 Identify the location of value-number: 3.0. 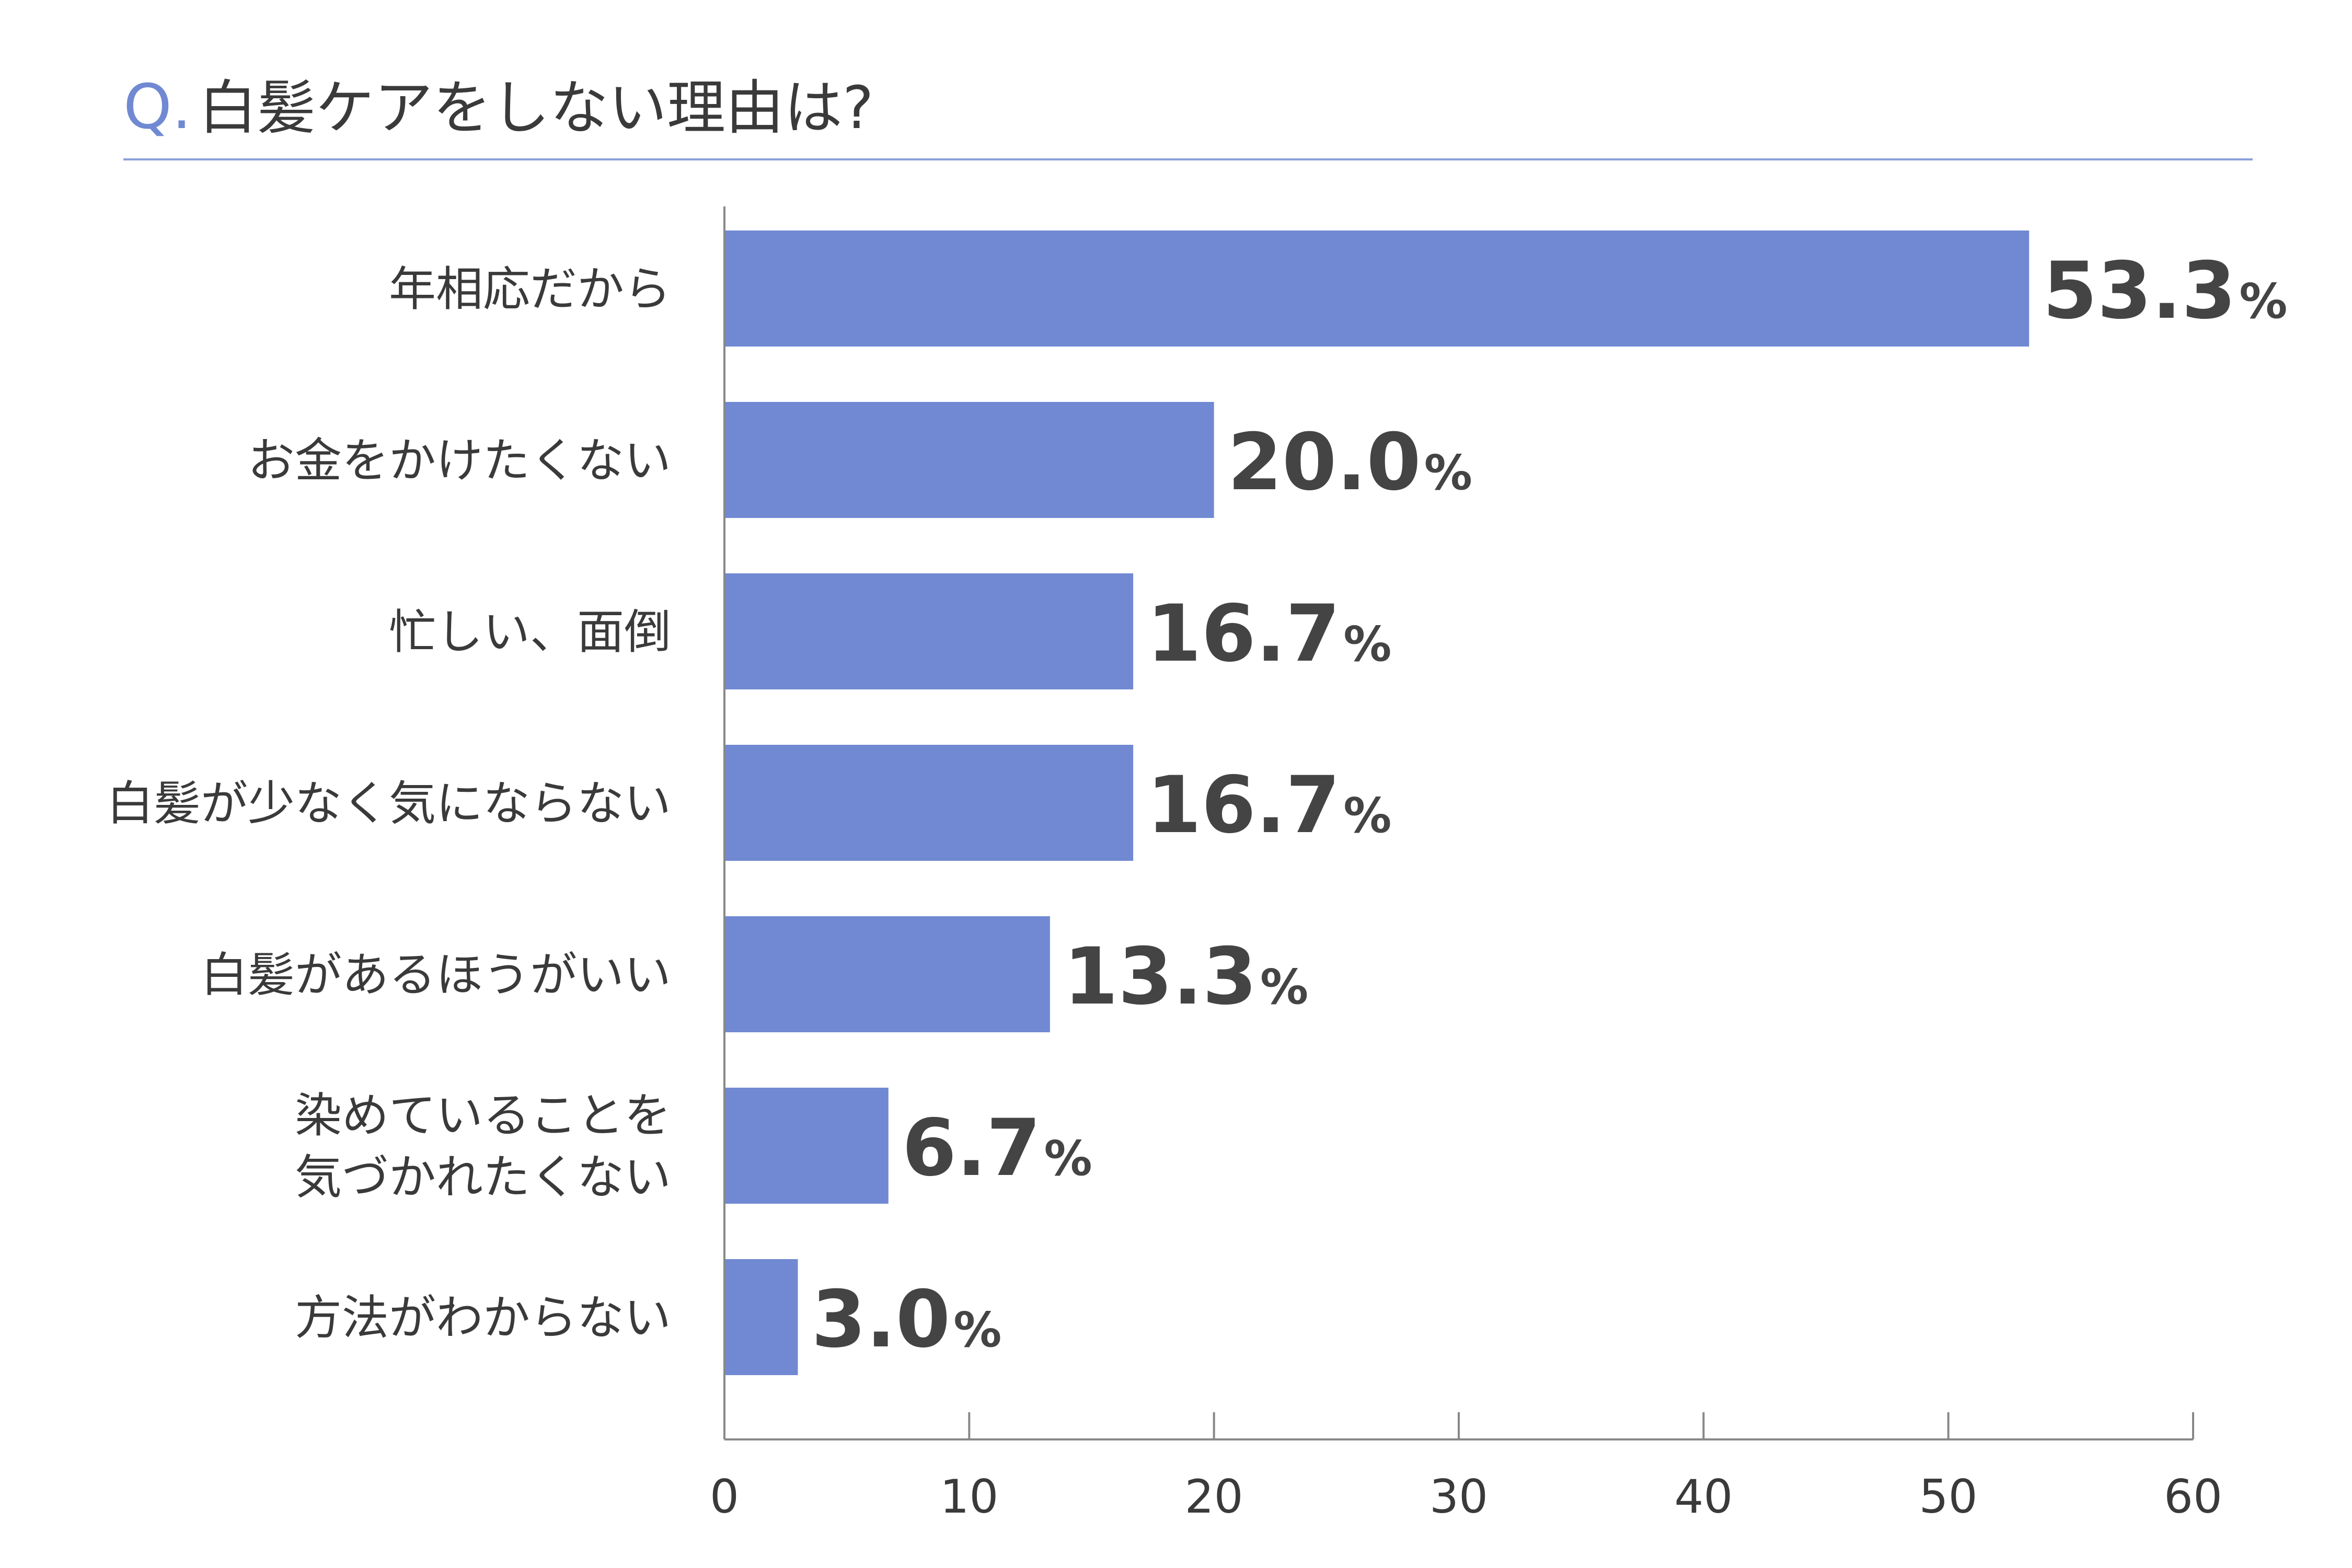
(881, 1319).